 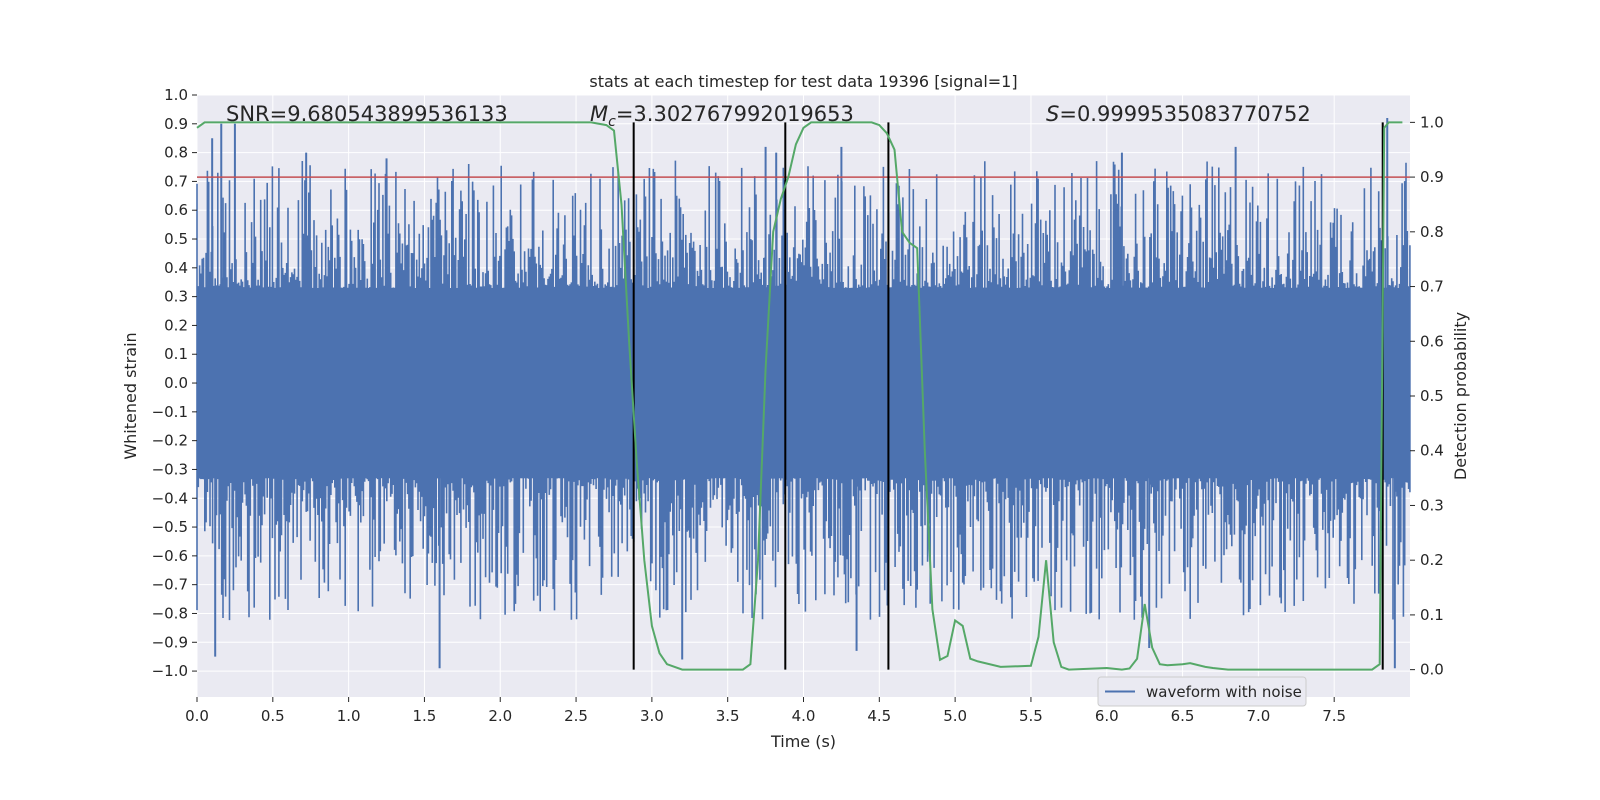 I want to click on legend: waveform with noise, so click(x=1202, y=691).